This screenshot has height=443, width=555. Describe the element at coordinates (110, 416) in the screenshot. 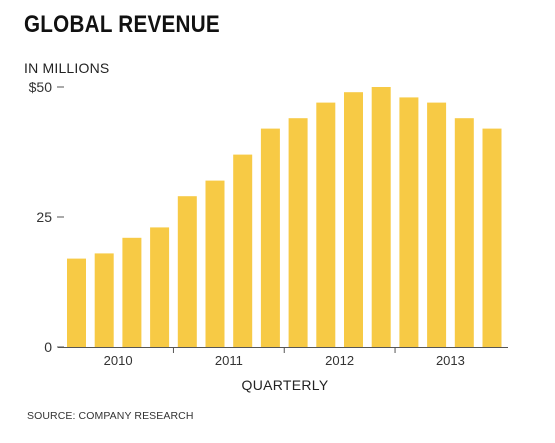

I see `chart-source: SOURCE: COMPANY RESEARCH` at that location.